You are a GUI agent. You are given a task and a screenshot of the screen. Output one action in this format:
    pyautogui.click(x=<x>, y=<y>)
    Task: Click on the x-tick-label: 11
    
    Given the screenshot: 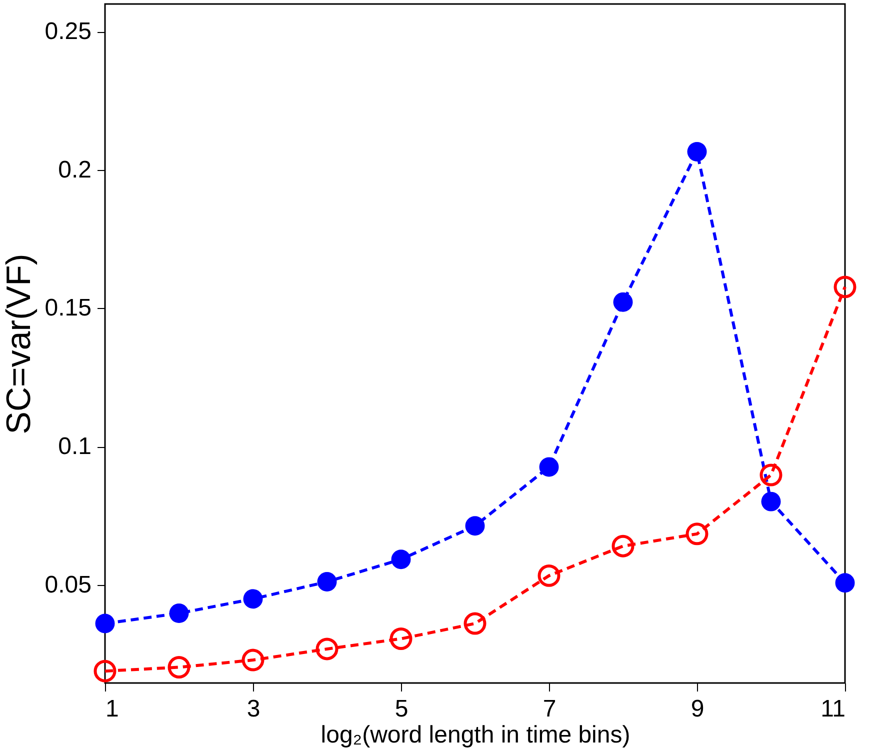 What is the action you would take?
    pyautogui.click(x=833, y=709)
    